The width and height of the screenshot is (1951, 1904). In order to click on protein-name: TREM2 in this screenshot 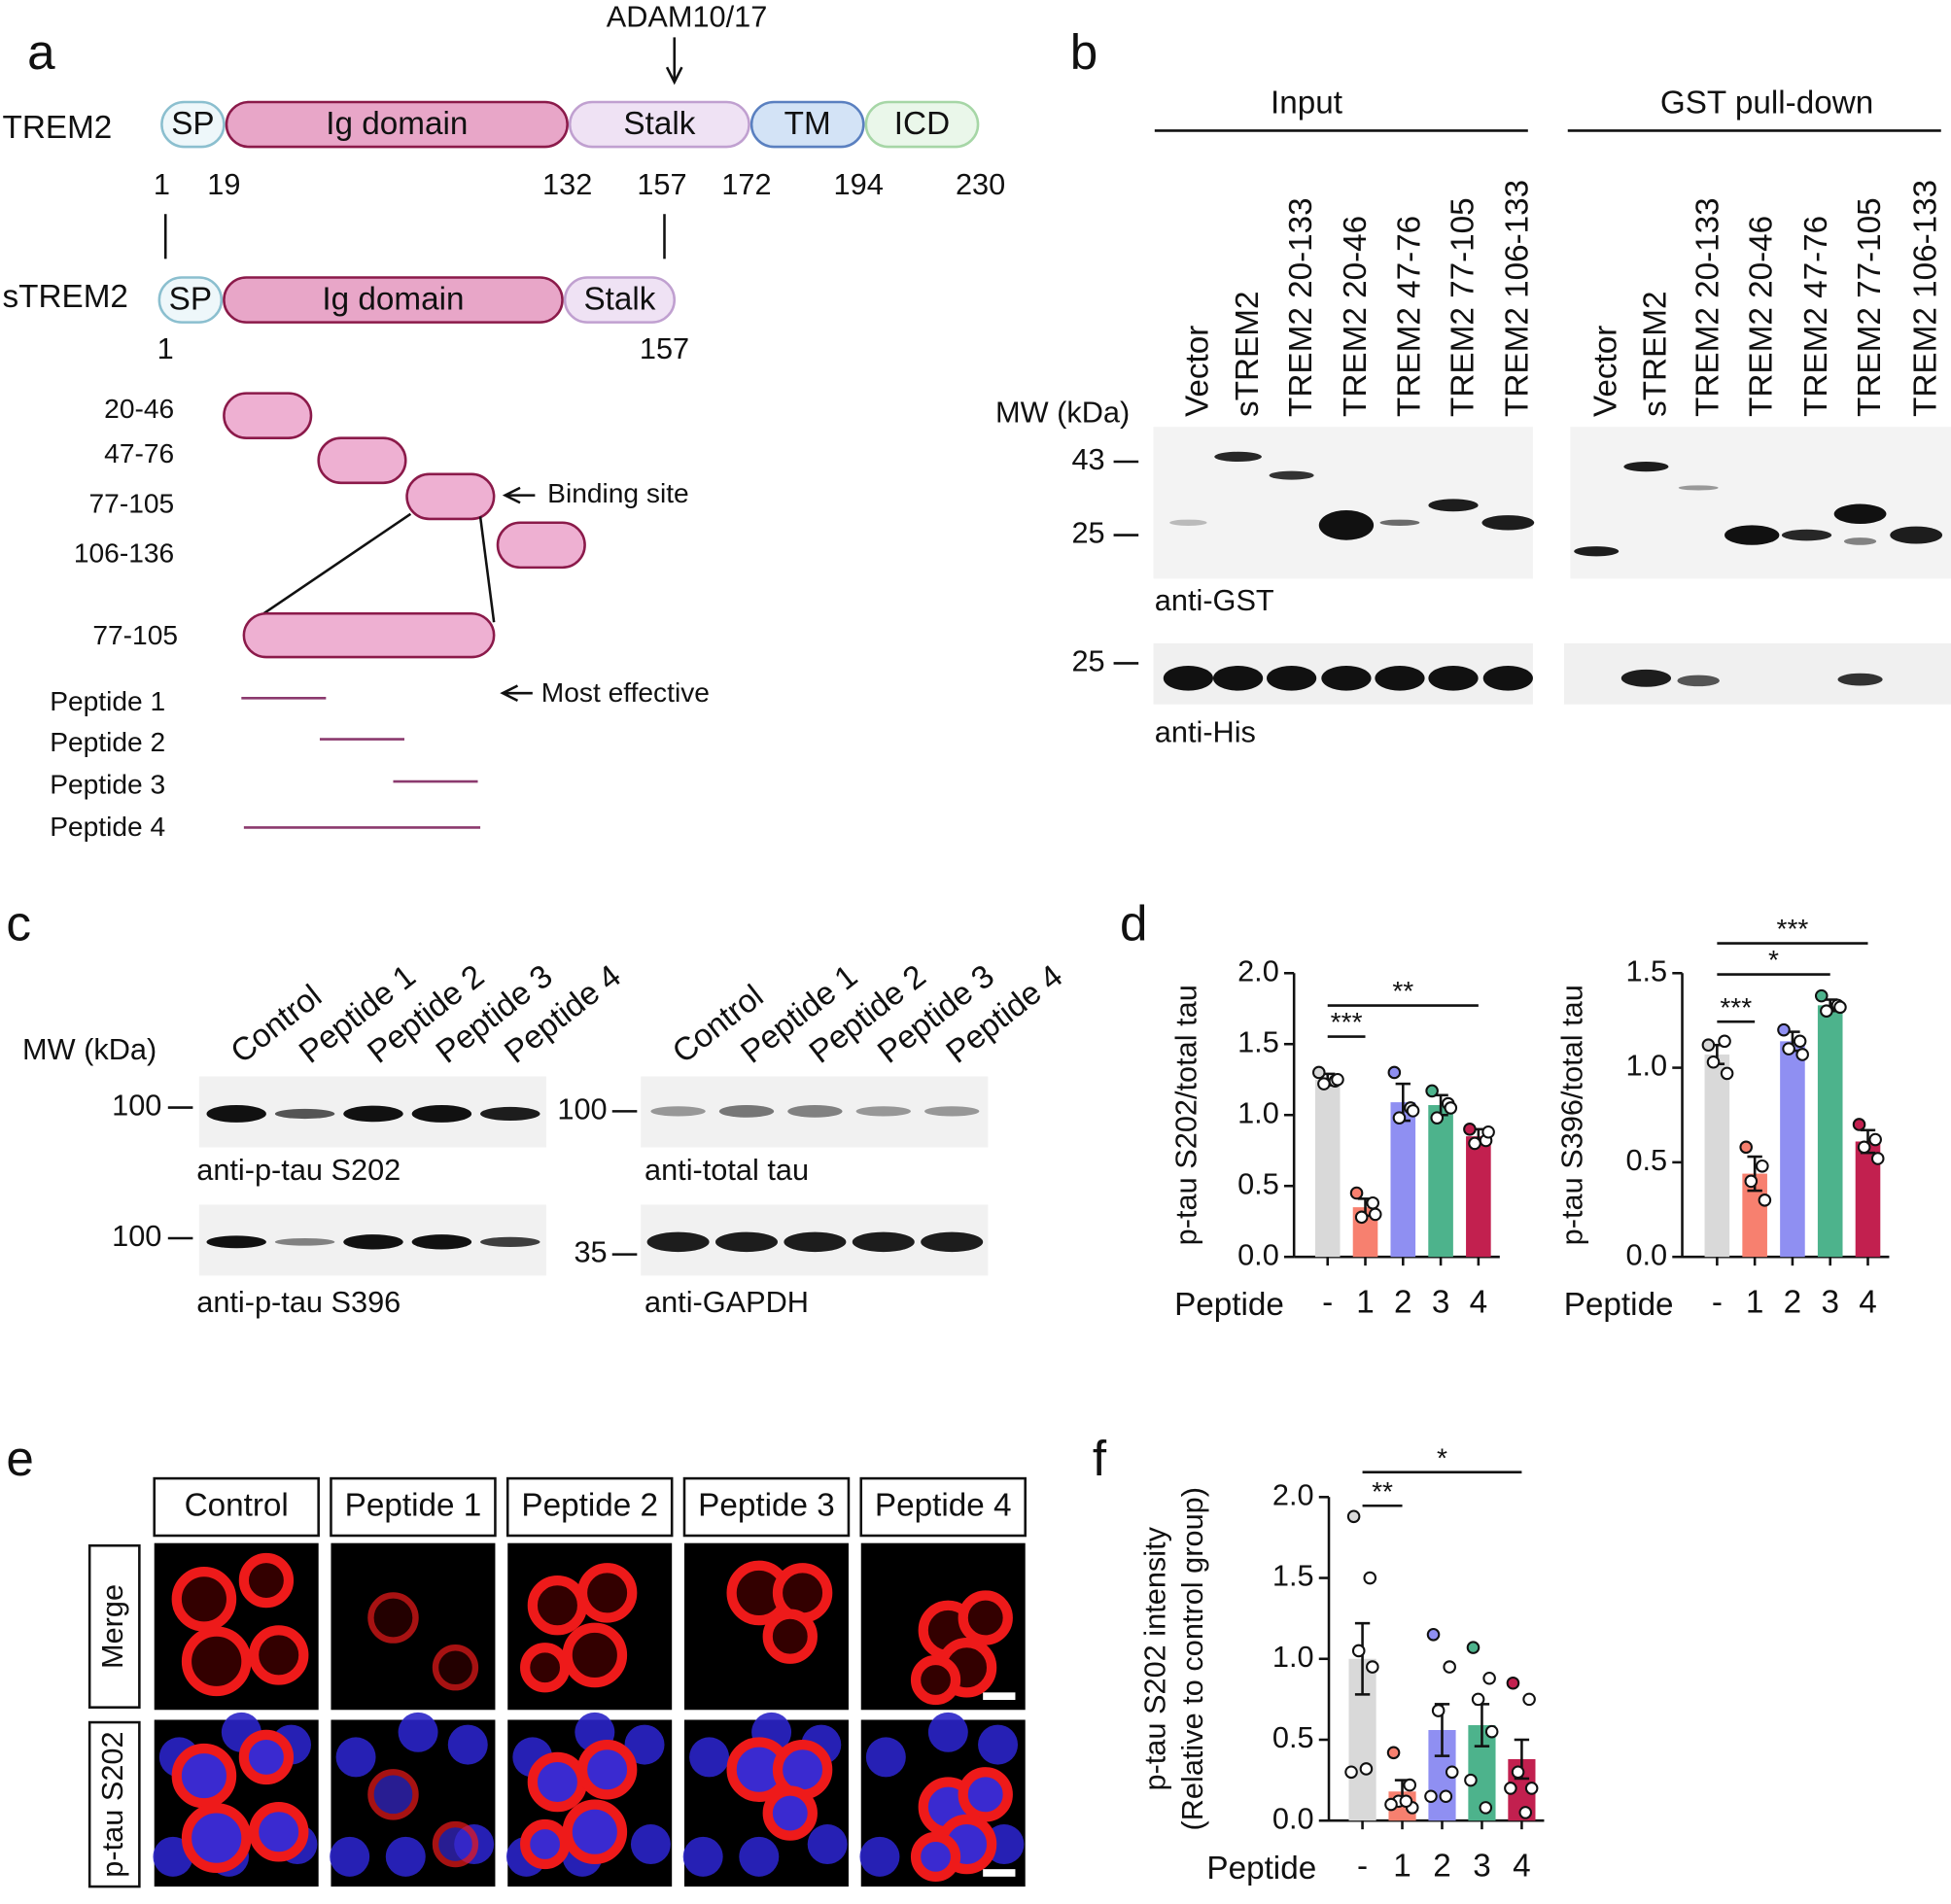, I will do `click(58, 128)`.